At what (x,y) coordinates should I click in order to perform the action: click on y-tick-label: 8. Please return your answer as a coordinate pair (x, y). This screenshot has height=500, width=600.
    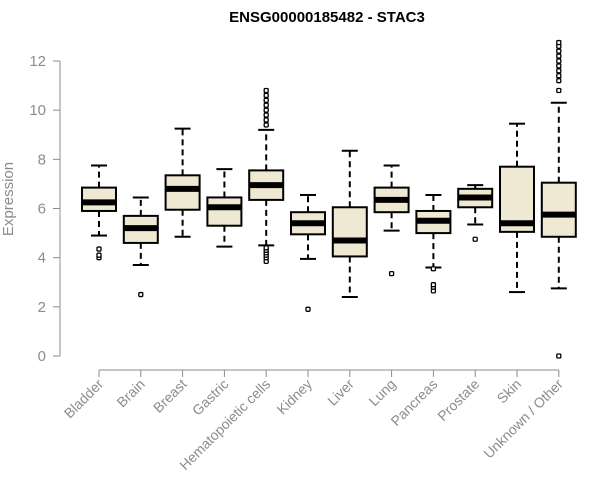
    Looking at the image, I should click on (42, 159).